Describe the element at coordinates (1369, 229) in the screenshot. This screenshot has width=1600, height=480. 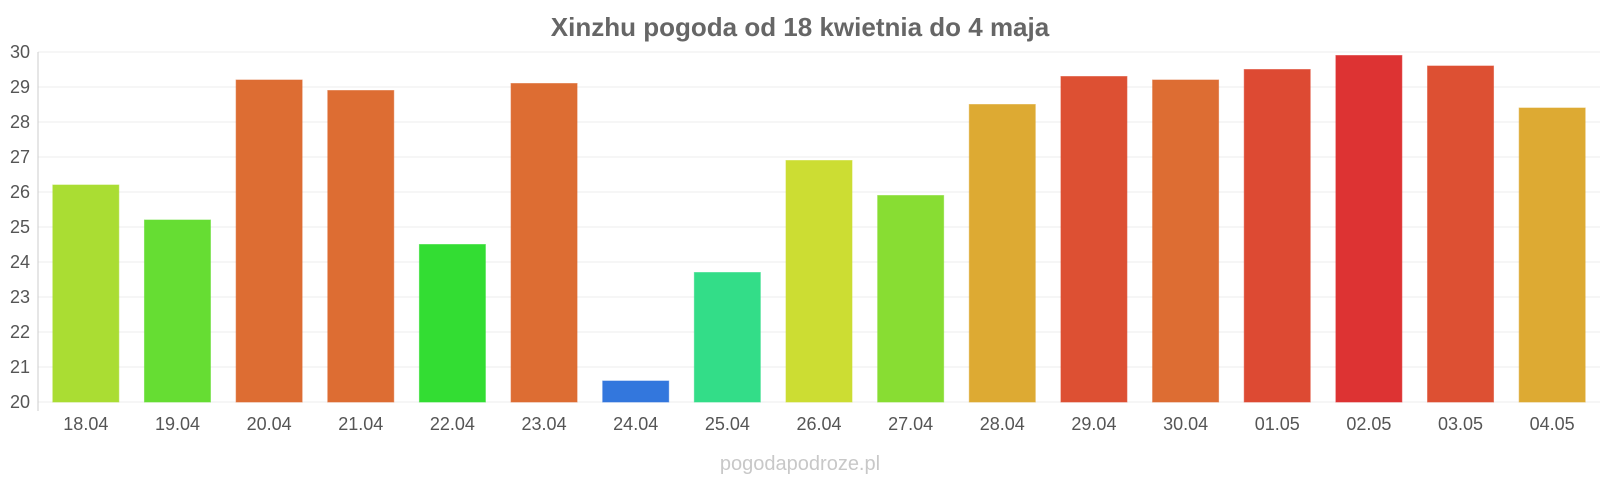
I see `bar-02.05` at that location.